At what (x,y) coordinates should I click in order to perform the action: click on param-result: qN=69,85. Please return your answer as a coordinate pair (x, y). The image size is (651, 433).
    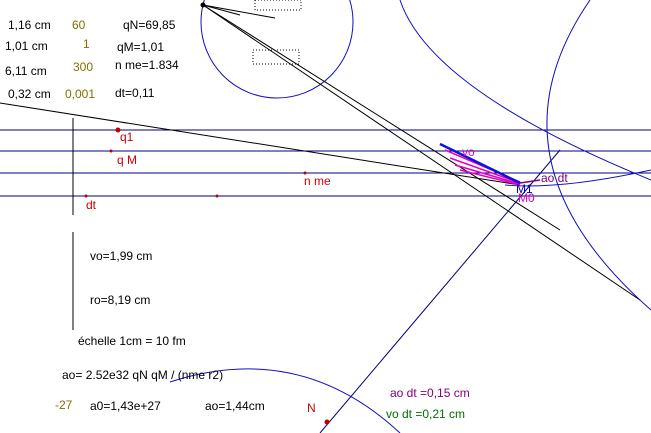
    Looking at the image, I should click on (149, 25).